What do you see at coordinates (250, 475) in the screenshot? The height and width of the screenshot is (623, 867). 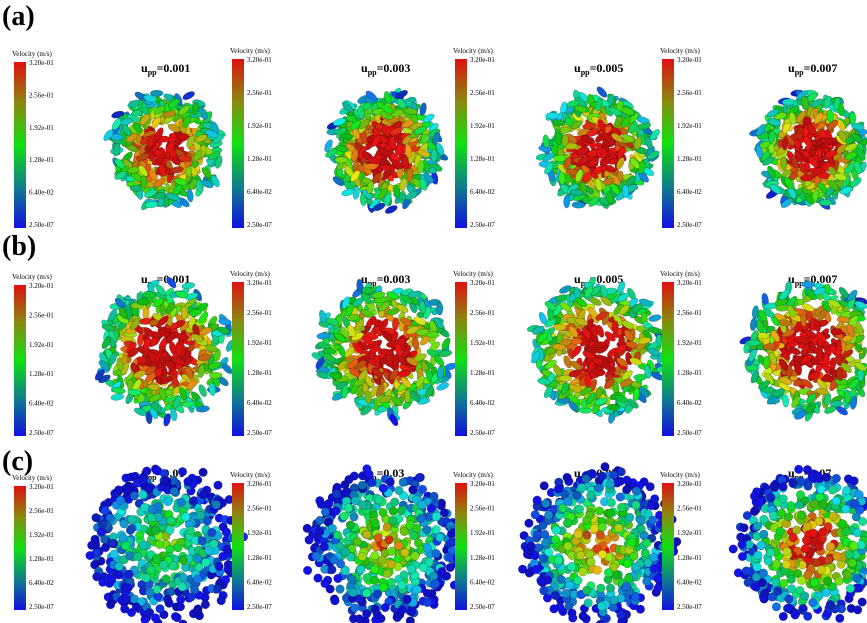 I see `colorbar-title: Velocity (m/s)` at bounding box center [250, 475].